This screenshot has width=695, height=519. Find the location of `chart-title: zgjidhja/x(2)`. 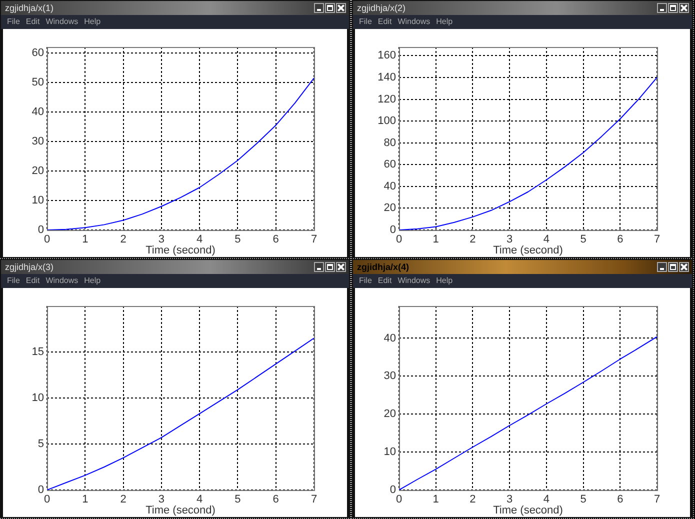

chart-title: zgjidhja/x(2) is located at coordinates (381, 8).